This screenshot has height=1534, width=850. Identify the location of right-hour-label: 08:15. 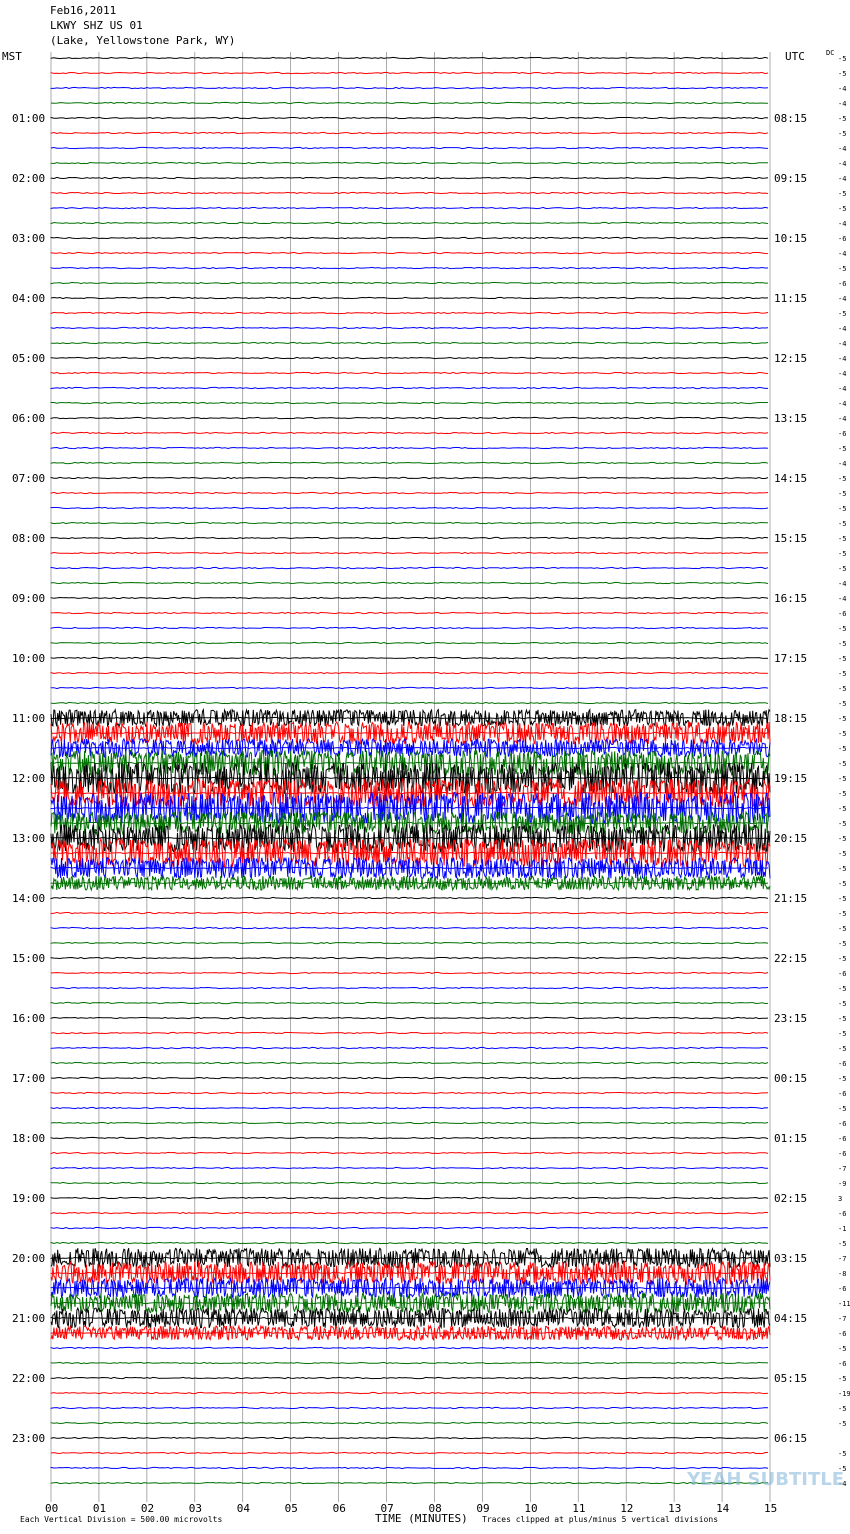
(790, 118).